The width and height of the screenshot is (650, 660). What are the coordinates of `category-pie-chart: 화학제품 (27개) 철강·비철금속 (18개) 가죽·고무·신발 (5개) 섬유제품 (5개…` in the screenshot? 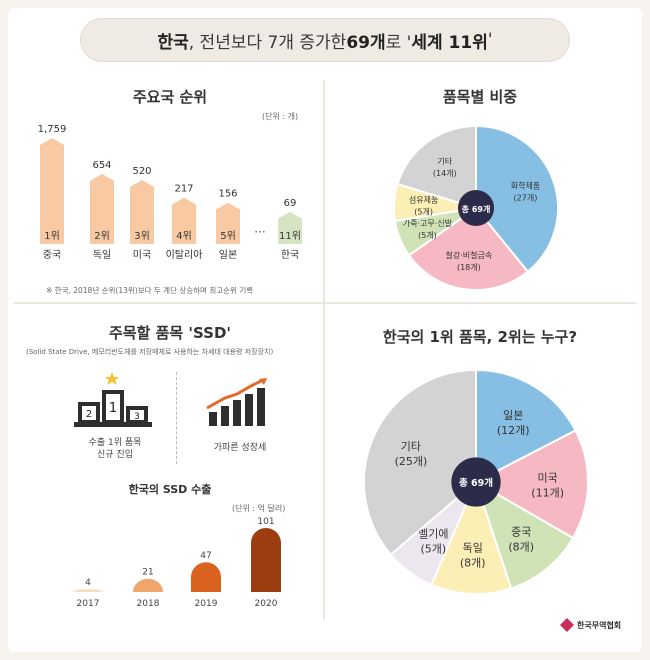 It's located at (476, 207).